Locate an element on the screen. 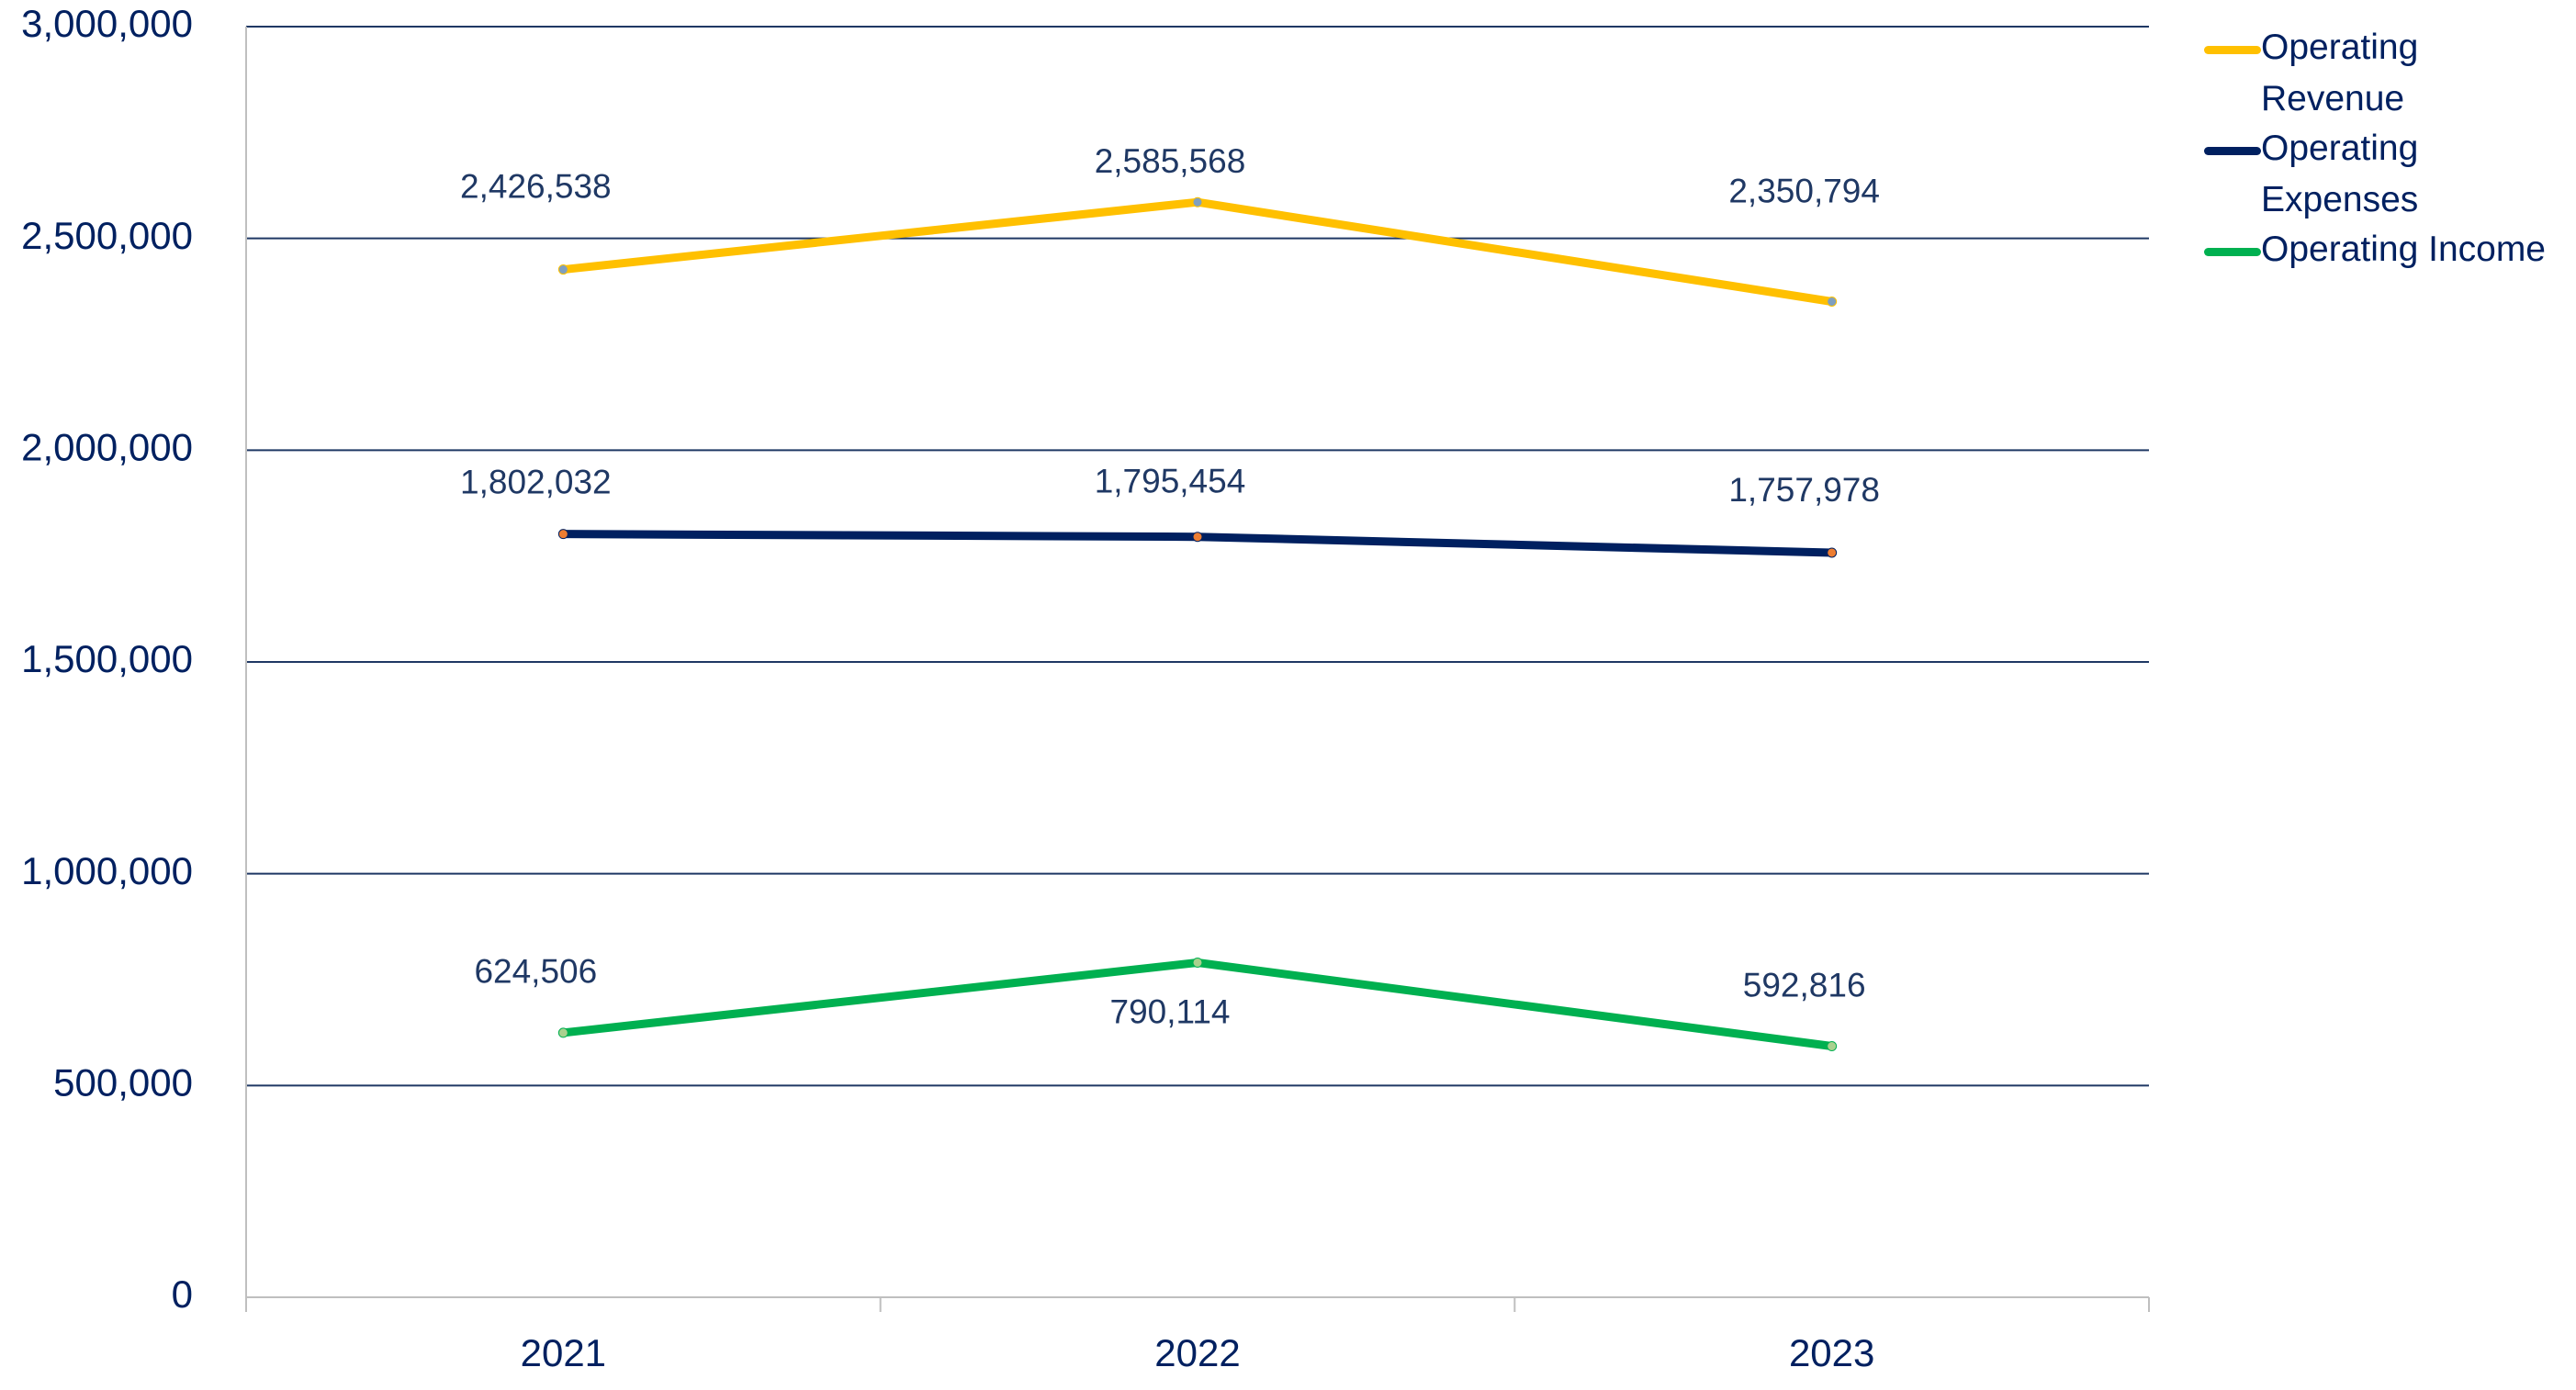  x-tick-label: 2023 is located at coordinates (1831, 1352).